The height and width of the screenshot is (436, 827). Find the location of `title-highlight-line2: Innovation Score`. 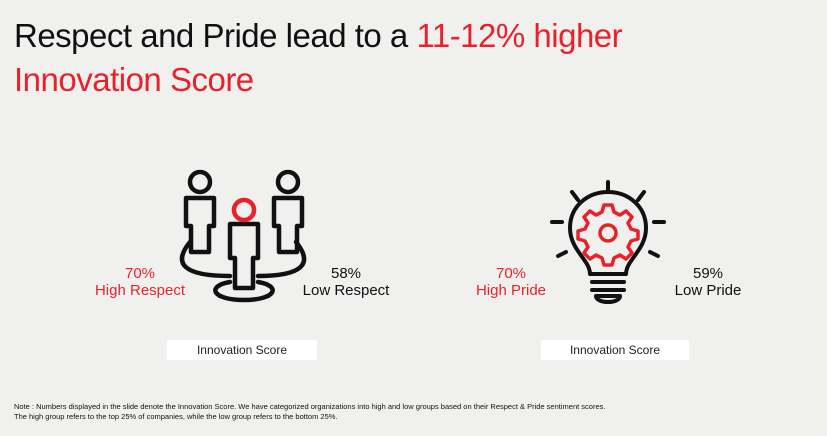

title-highlight-line2: Innovation Score is located at coordinates (134, 79).